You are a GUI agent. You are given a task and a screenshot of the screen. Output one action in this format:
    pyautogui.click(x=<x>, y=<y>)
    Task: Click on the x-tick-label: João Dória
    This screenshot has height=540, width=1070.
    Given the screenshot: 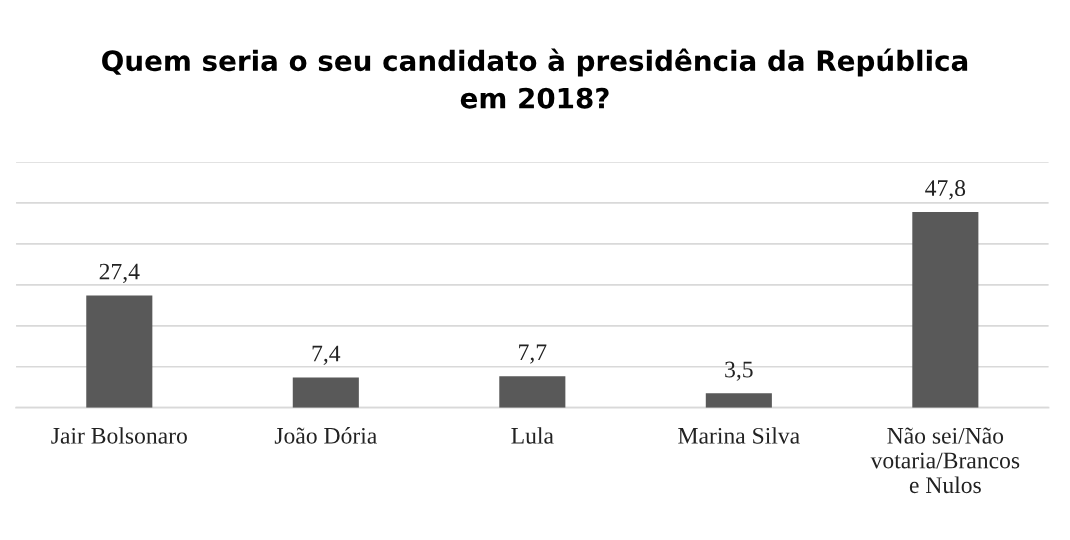 What is the action you would take?
    pyautogui.click(x=325, y=435)
    